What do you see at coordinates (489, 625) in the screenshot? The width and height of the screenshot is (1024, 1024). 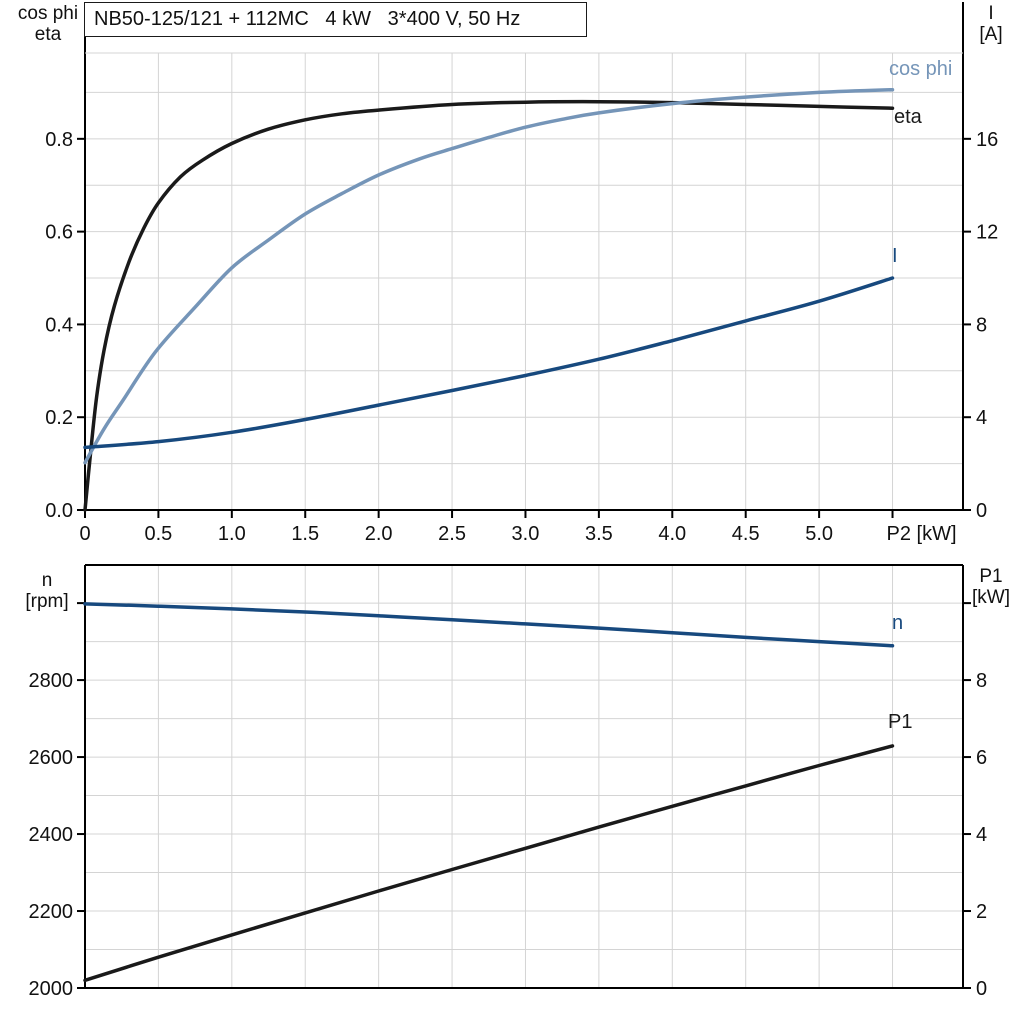 I see `n-curve` at bounding box center [489, 625].